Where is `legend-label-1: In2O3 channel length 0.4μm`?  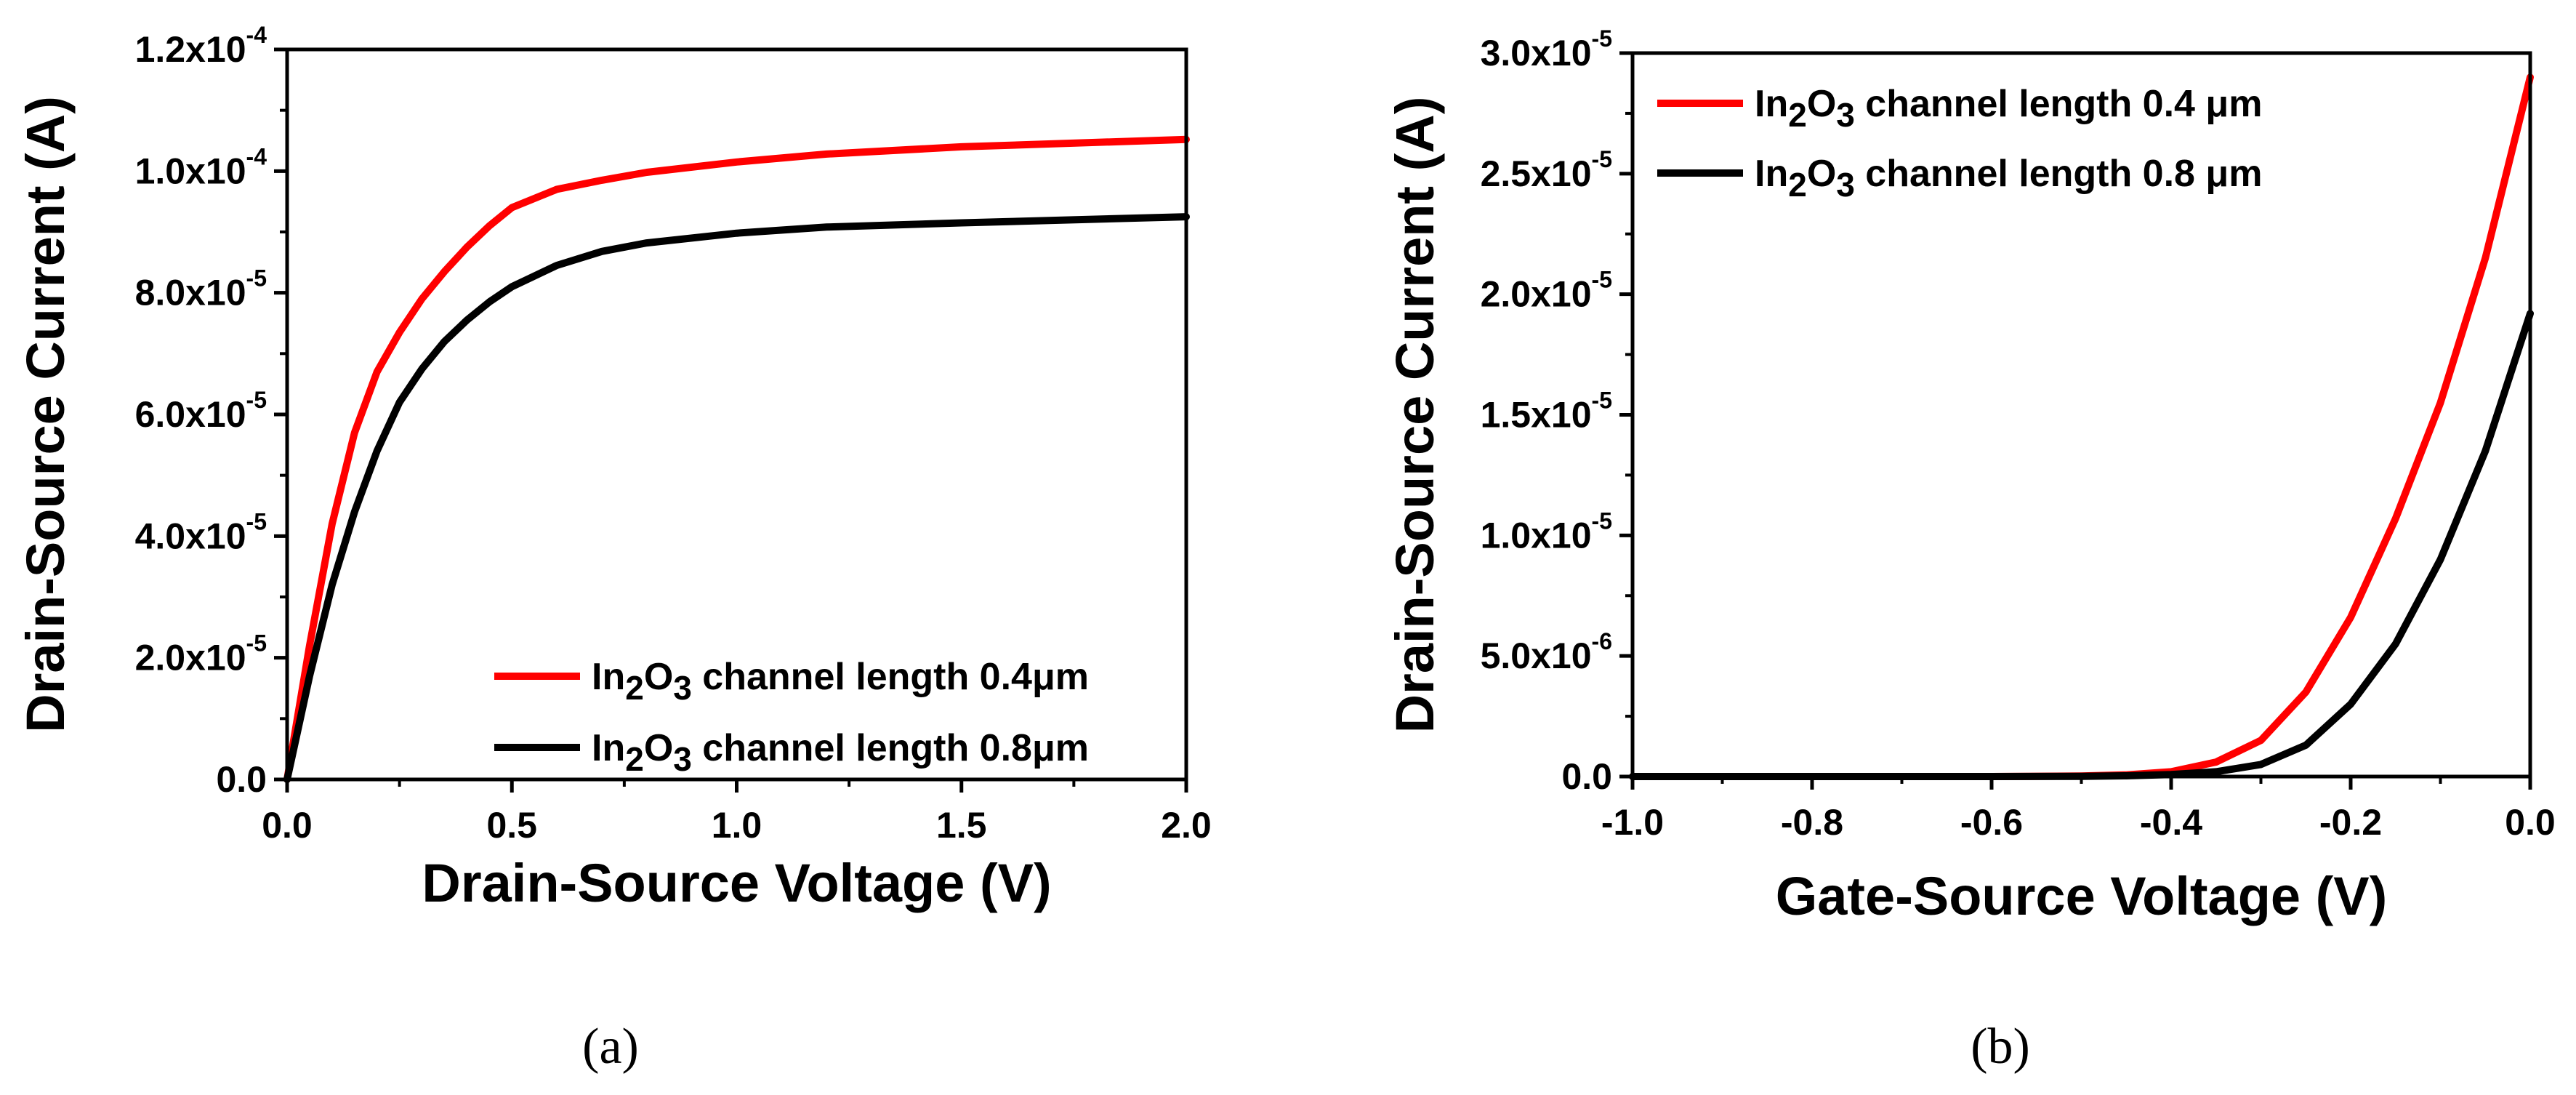 legend-label-1: In2O3 channel length 0.4μm is located at coordinates (840, 681).